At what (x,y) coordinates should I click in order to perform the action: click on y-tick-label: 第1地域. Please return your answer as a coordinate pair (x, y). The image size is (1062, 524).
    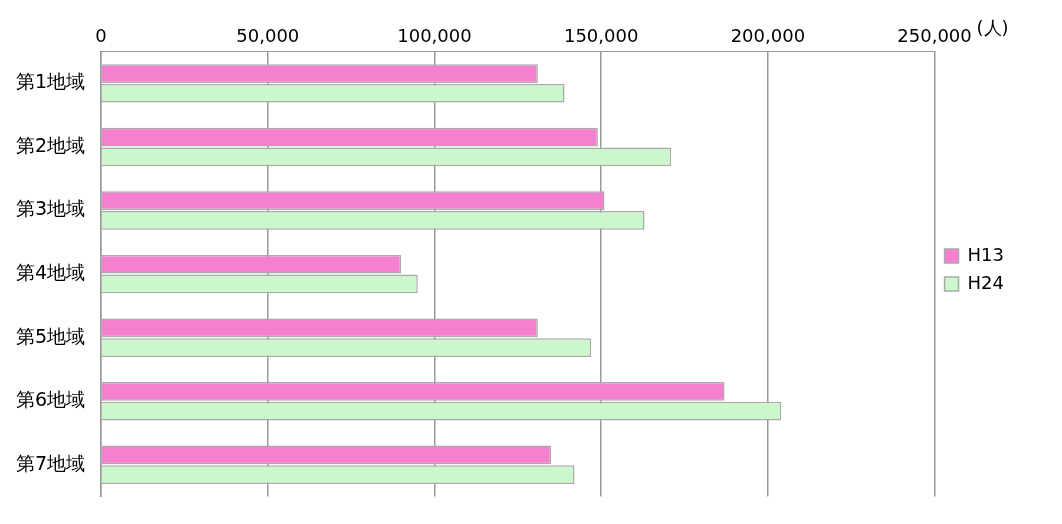
    Looking at the image, I should click on (50, 81).